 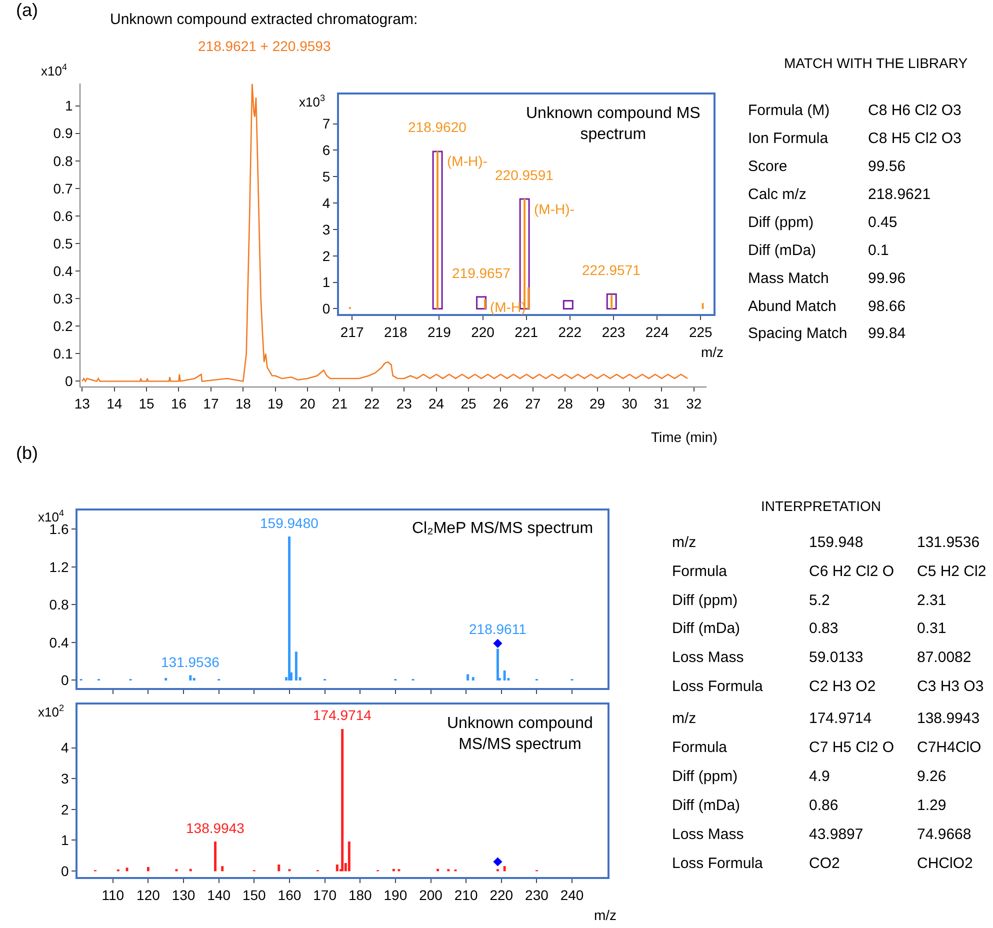 What do you see at coordinates (836, 834) in the screenshot?
I see `text: 43.9897` at bounding box center [836, 834].